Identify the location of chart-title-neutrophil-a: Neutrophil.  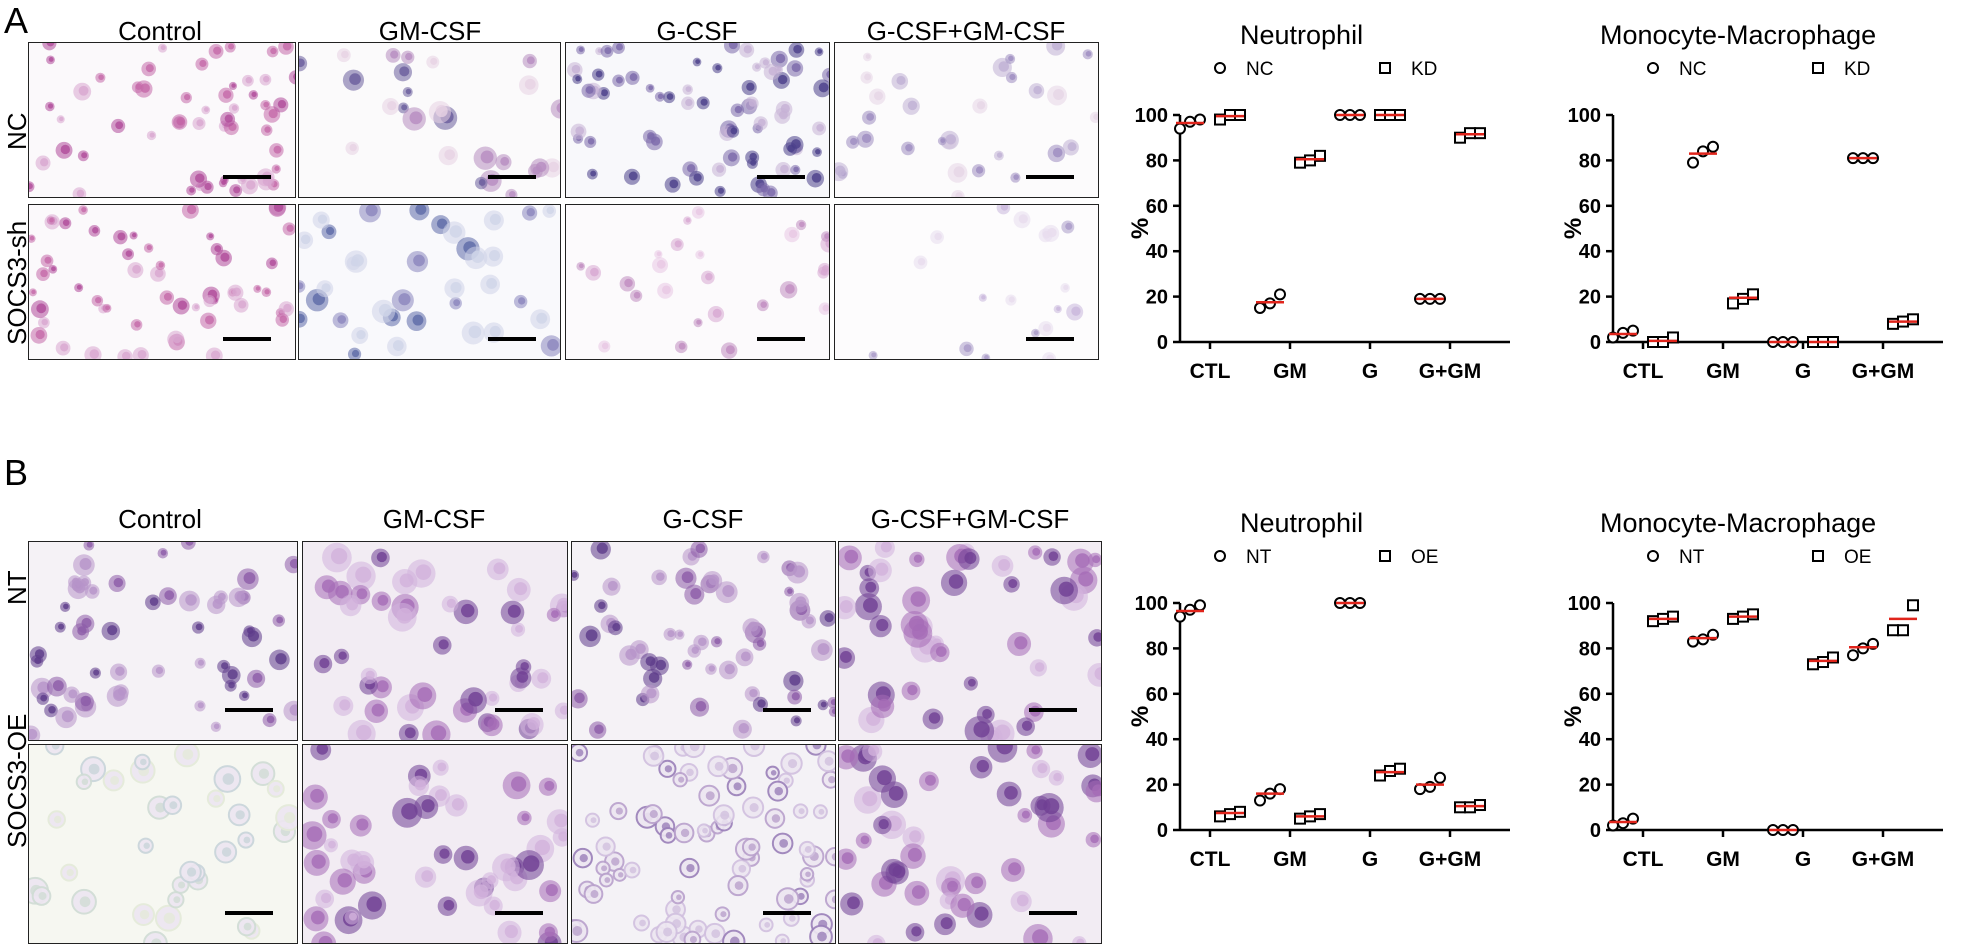
(1302, 35).